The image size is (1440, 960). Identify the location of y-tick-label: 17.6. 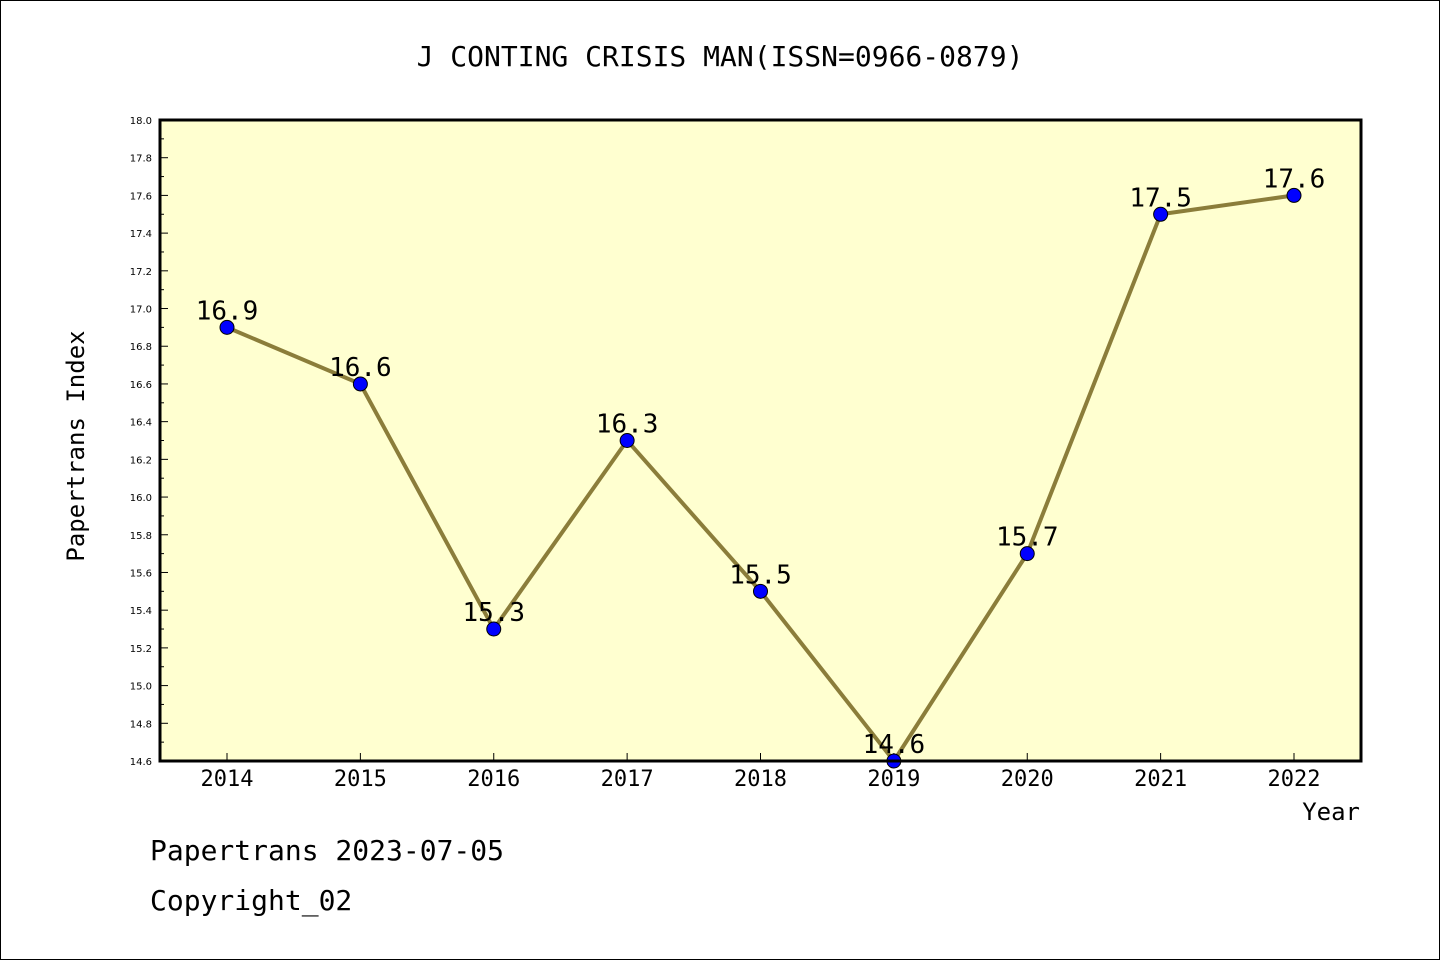
(141, 196).